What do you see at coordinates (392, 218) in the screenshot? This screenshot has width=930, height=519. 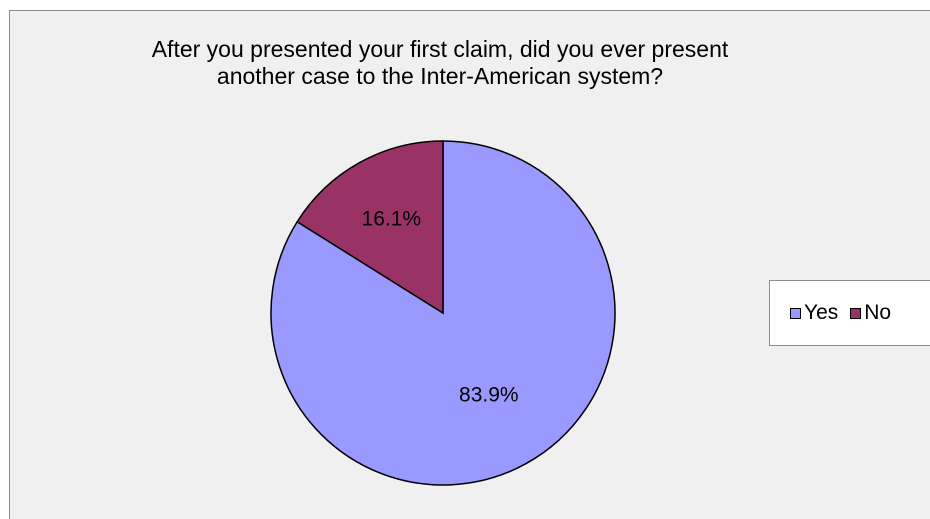 I see `data-label-no: 16.1%` at bounding box center [392, 218].